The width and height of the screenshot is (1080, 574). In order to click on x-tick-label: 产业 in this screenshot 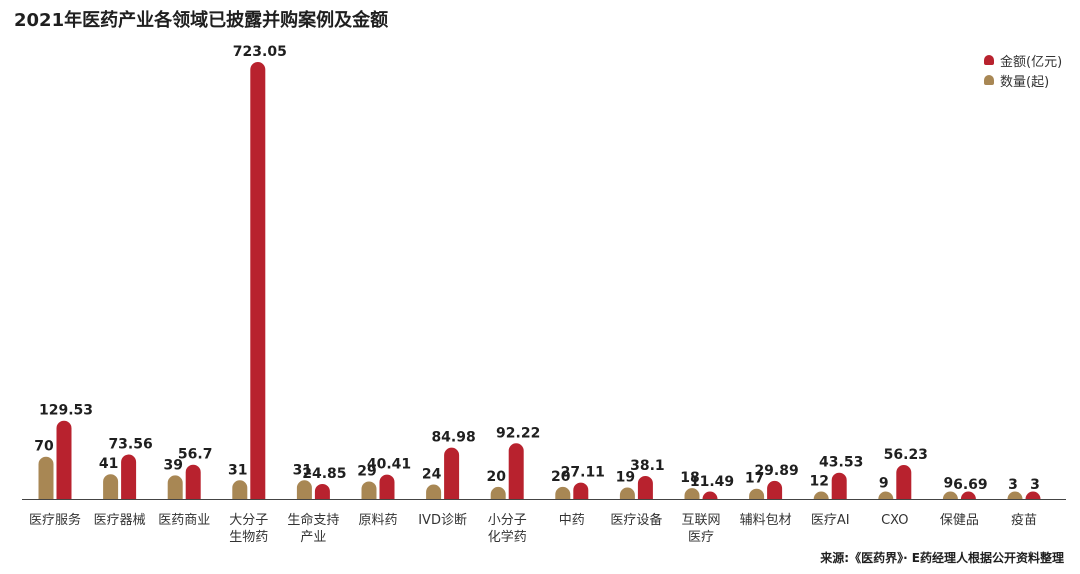, I will do `click(313, 537)`.